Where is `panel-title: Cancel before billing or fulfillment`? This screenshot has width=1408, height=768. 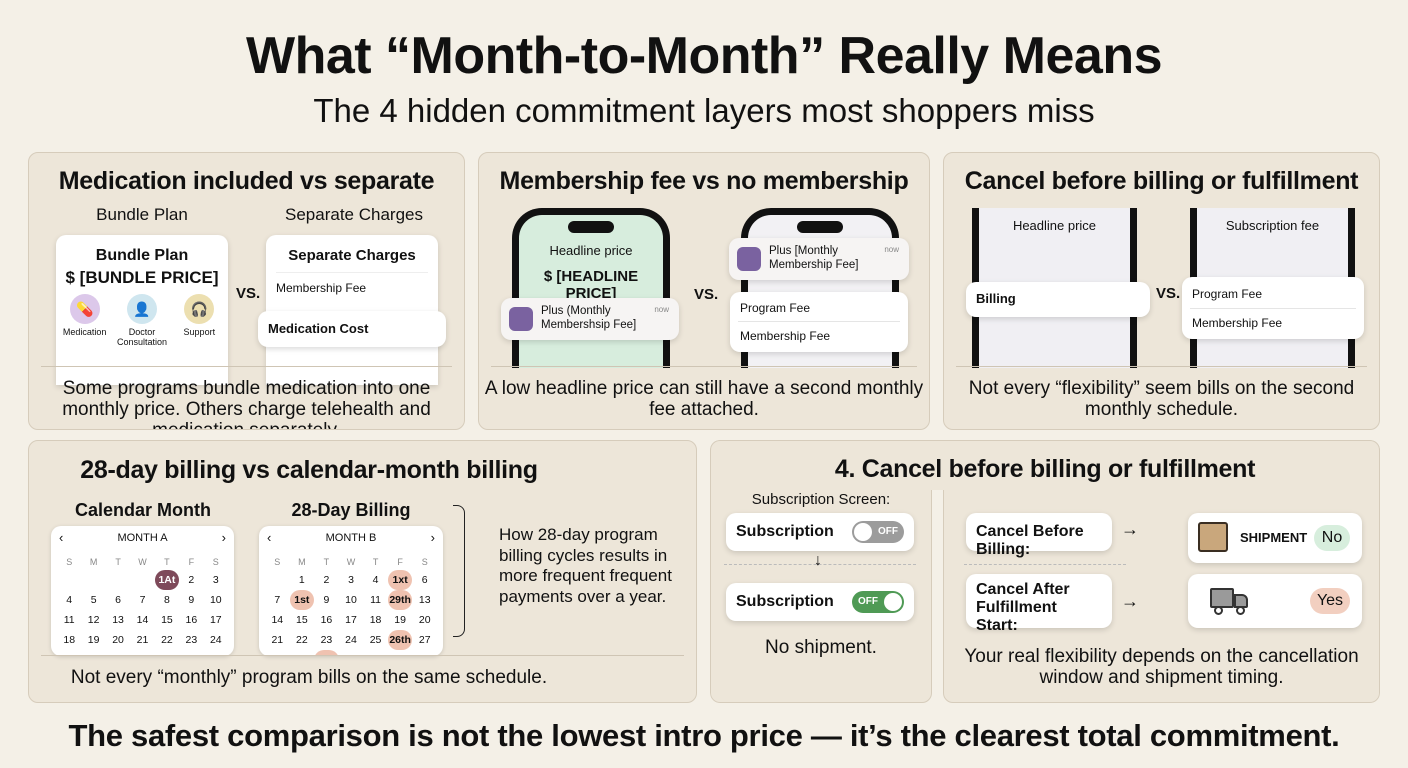 panel-title: Cancel before billing or fulfillment is located at coordinates (1161, 181).